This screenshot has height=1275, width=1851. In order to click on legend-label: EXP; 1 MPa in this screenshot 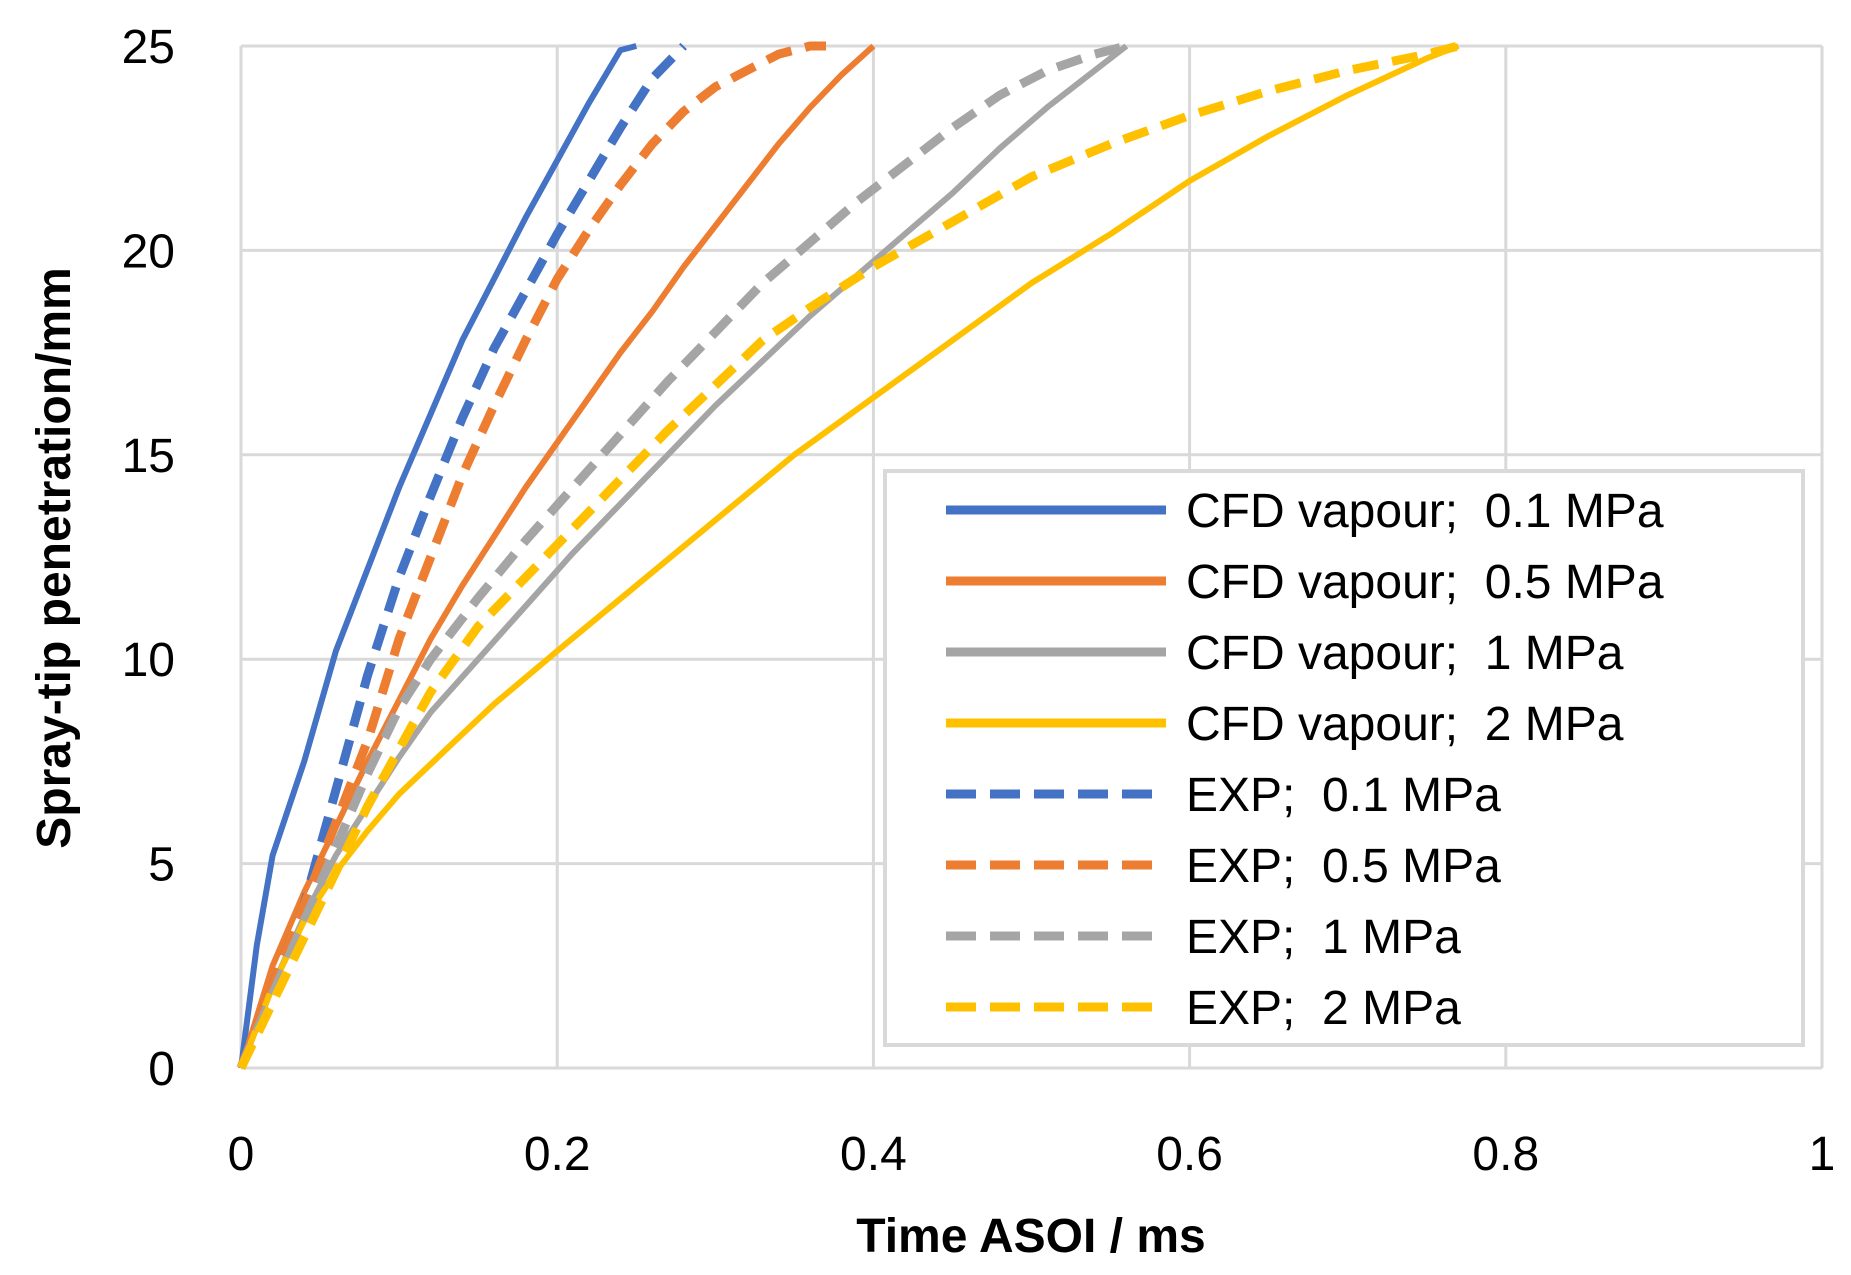, I will do `click(1323, 937)`.